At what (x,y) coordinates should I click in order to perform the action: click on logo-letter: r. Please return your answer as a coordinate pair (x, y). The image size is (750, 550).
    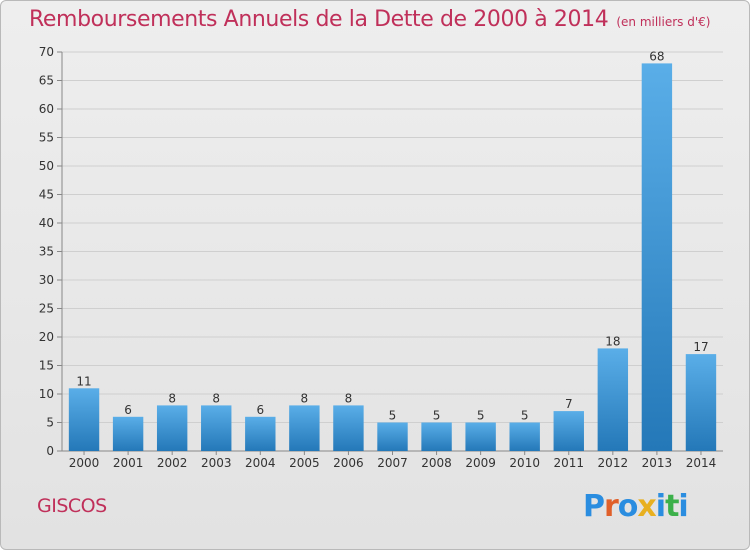
    Looking at the image, I should click on (611, 506).